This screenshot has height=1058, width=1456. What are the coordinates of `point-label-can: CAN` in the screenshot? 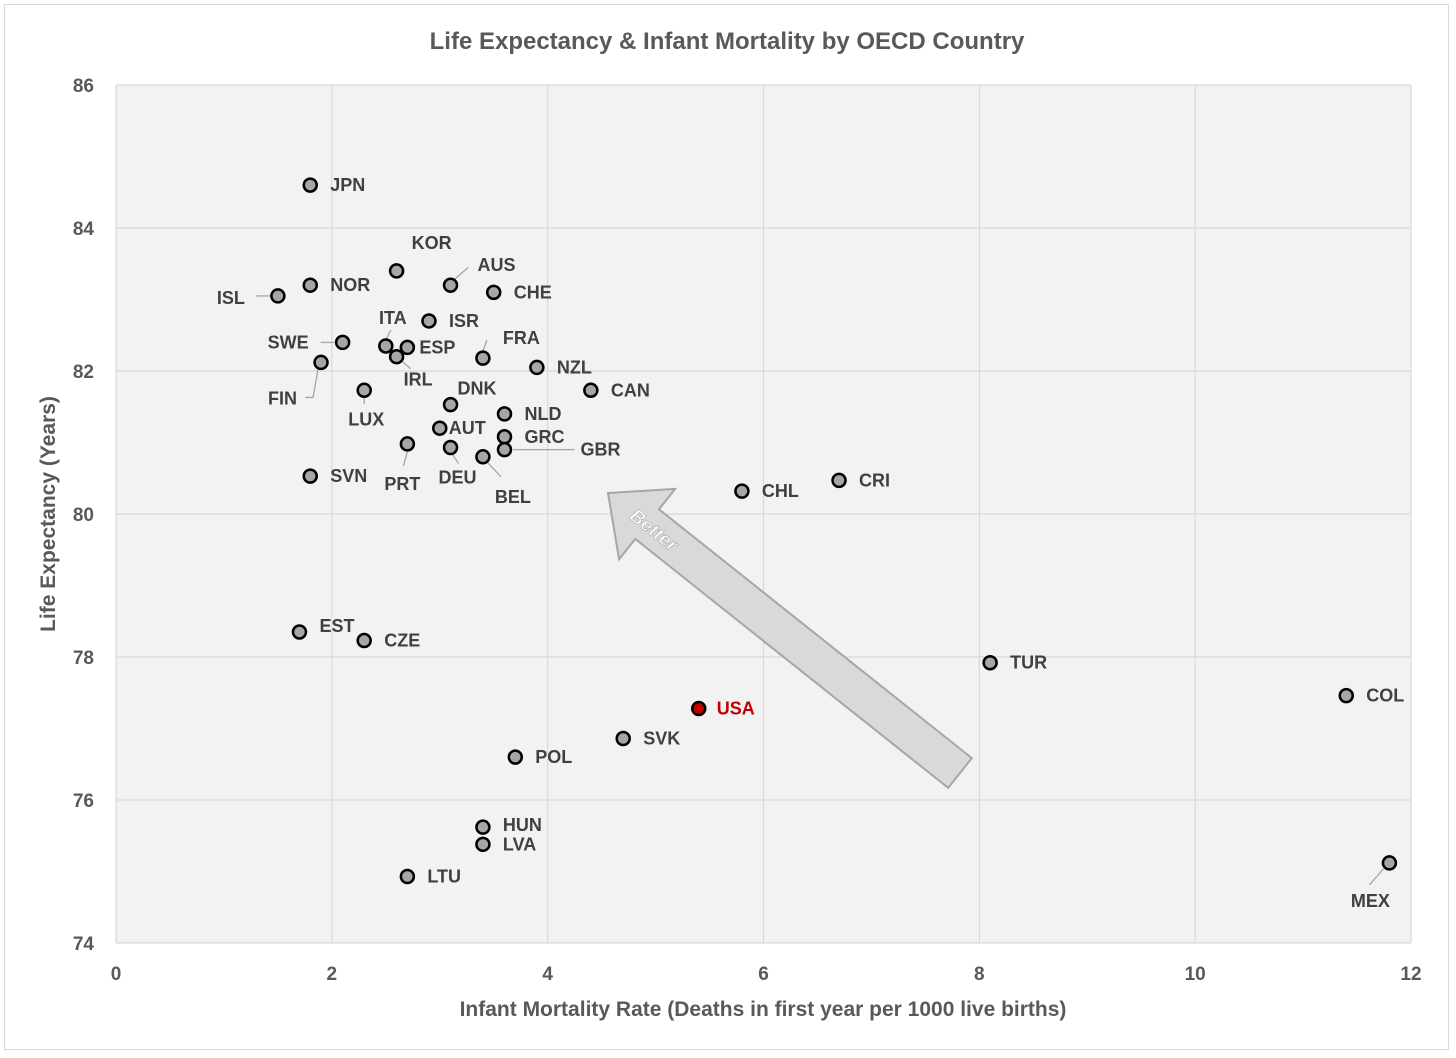 It's located at (630, 390).